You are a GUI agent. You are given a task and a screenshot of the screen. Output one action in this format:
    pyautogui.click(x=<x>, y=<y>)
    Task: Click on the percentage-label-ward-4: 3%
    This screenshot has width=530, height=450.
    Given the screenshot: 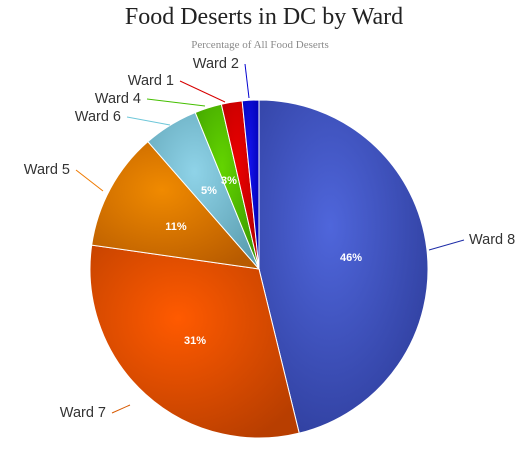 What is the action you would take?
    pyautogui.click(x=229, y=181)
    